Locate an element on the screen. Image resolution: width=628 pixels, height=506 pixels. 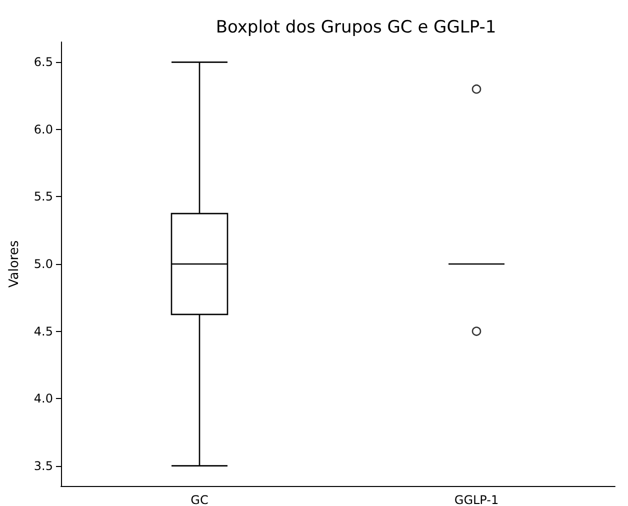
y-tick-label: 5.0 is located at coordinates (43, 264).